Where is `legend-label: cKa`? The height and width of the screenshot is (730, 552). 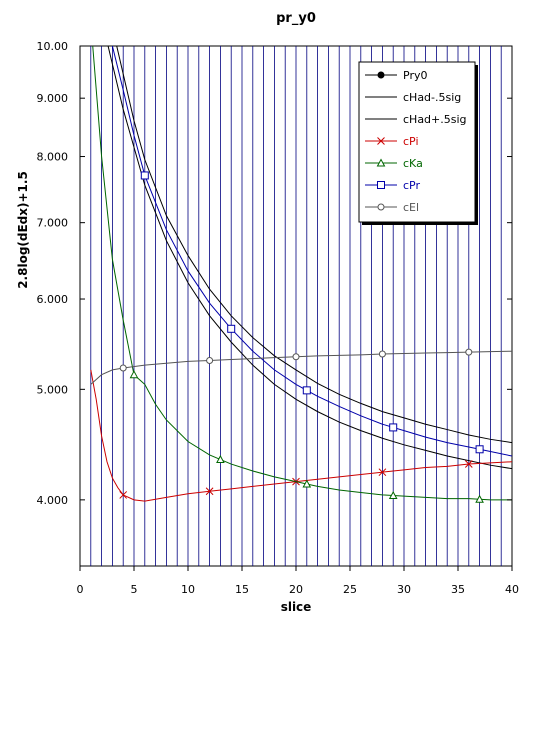
legend-label: cKa is located at coordinates (413, 163).